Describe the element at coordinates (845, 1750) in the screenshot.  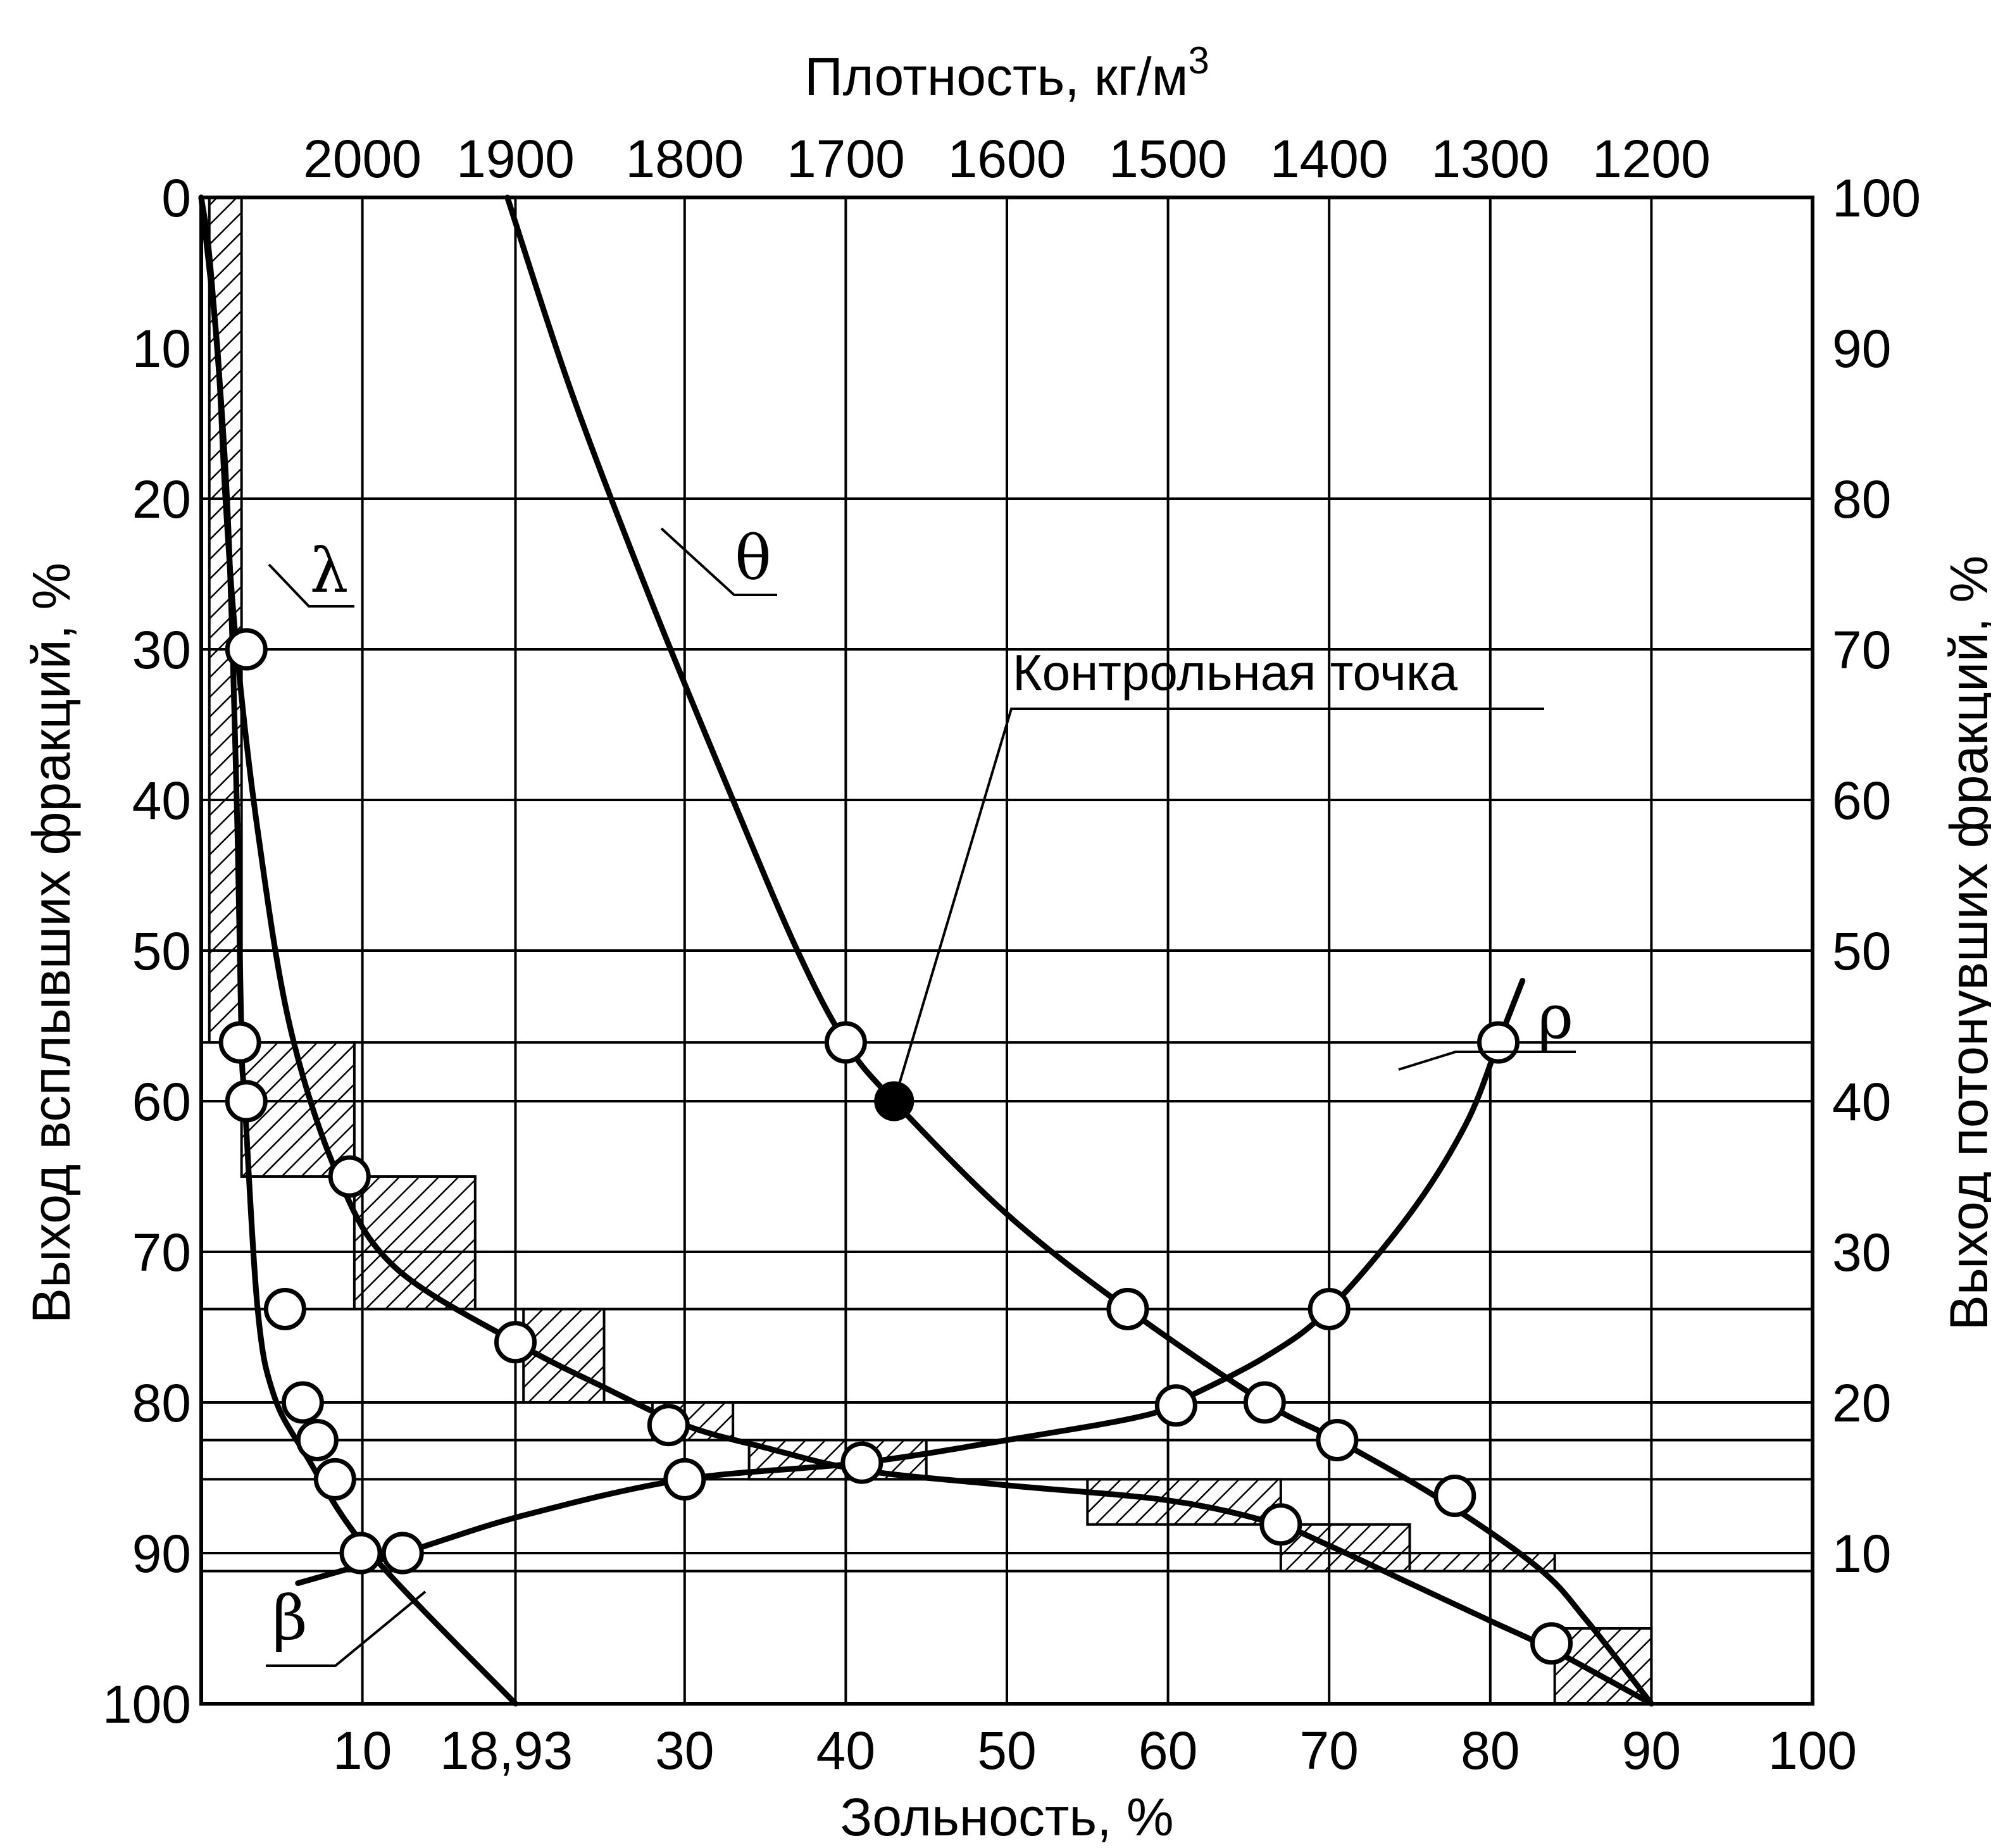
I see `x-tick-label: 40` at that location.